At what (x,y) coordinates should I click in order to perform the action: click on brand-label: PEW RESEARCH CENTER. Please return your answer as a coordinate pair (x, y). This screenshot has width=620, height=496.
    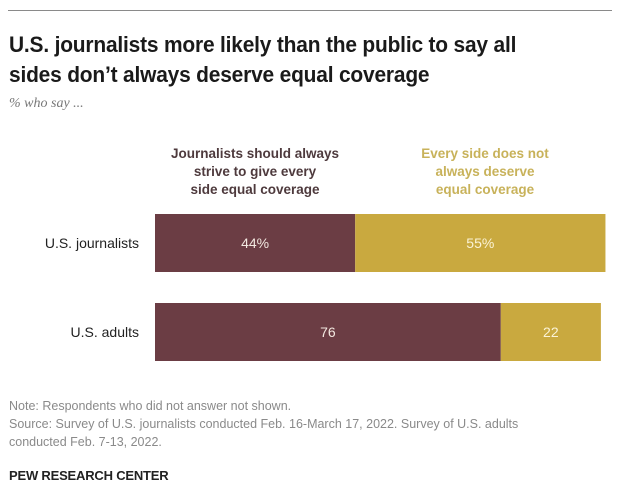
    Looking at the image, I should click on (89, 475).